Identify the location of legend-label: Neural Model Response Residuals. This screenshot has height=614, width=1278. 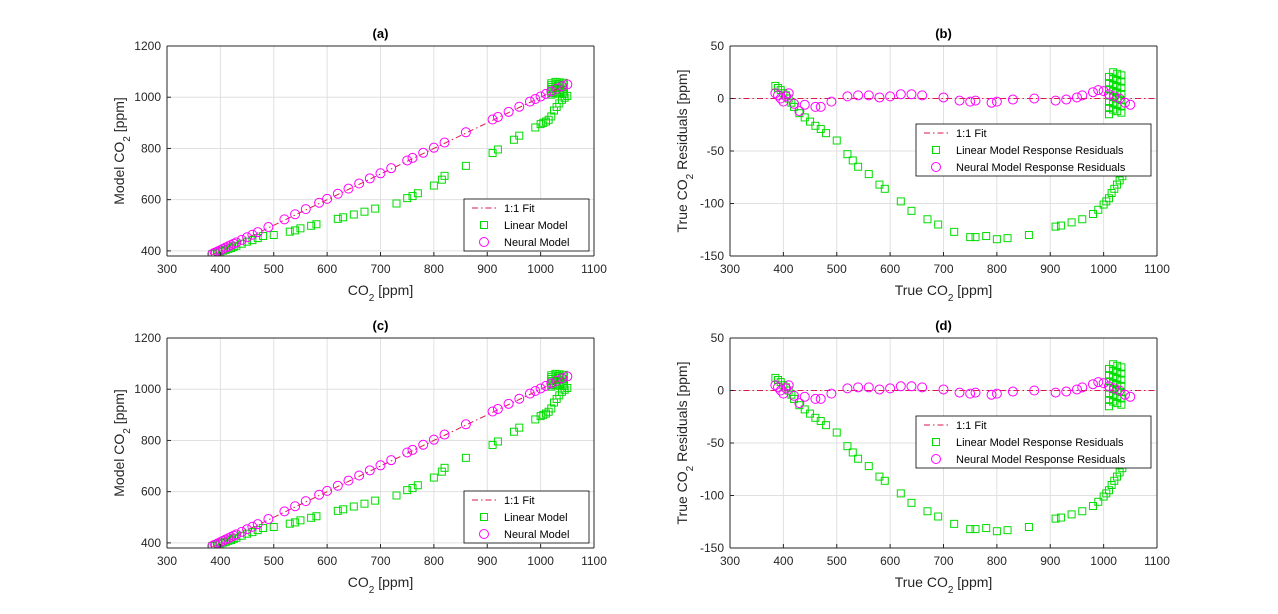
(1041, 460).